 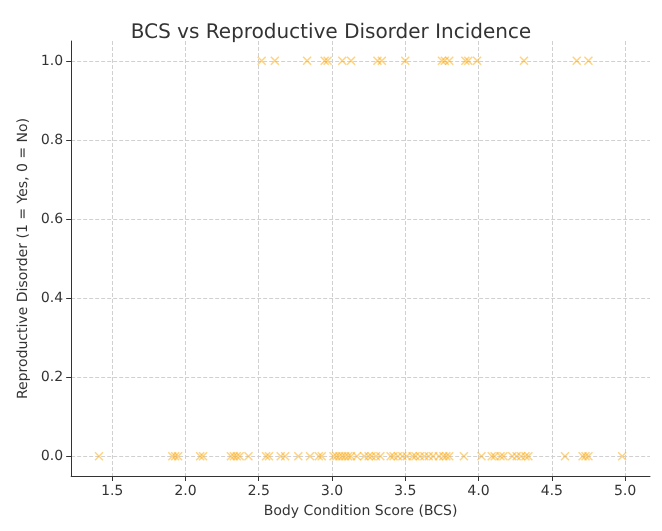 I want to click on x-tick-label: 2.5, so click(x=259, y=491).